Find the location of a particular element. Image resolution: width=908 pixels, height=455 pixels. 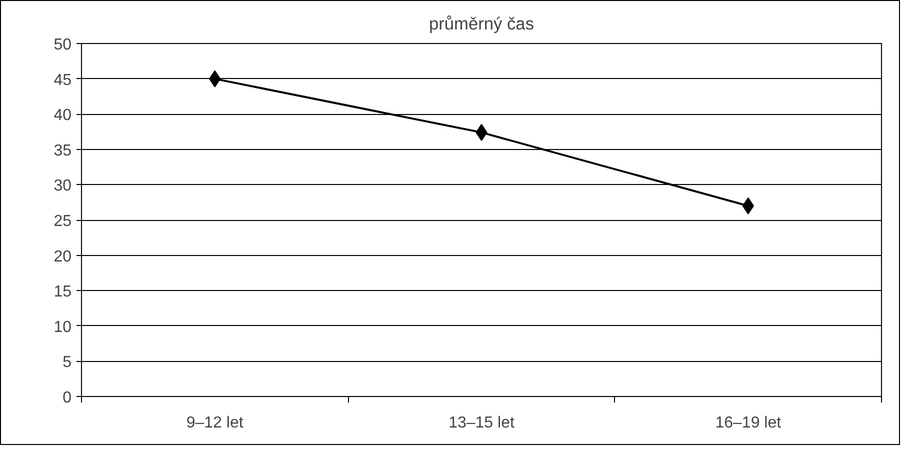

x-tick-label: 13–15 let is located at coordinates (481, 423).